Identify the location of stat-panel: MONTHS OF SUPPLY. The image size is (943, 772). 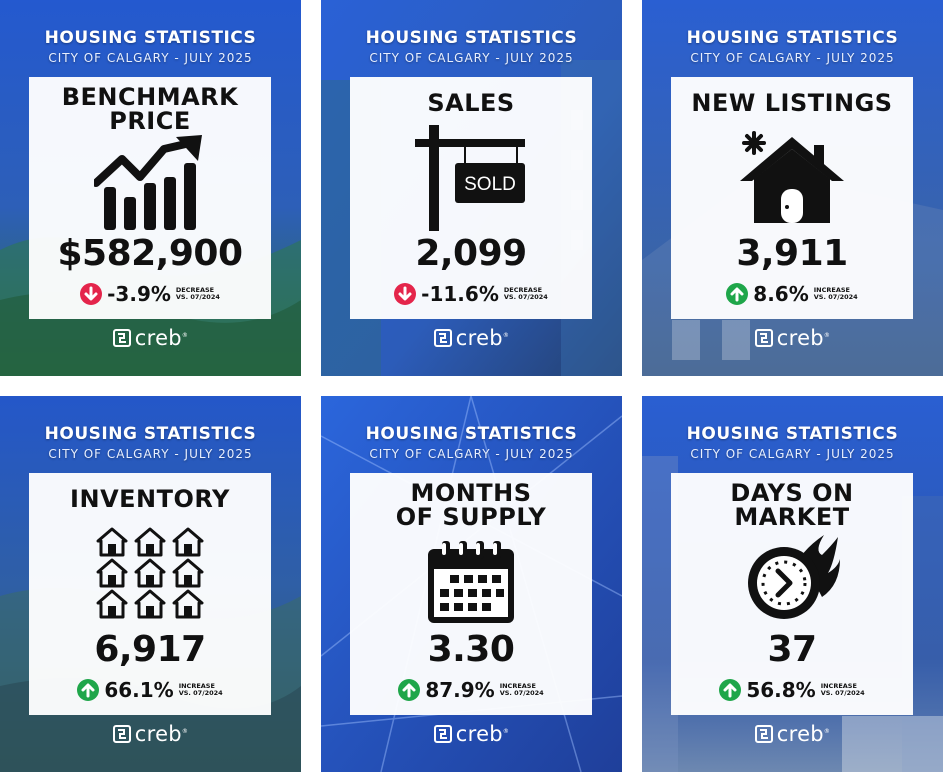
(471, 594).